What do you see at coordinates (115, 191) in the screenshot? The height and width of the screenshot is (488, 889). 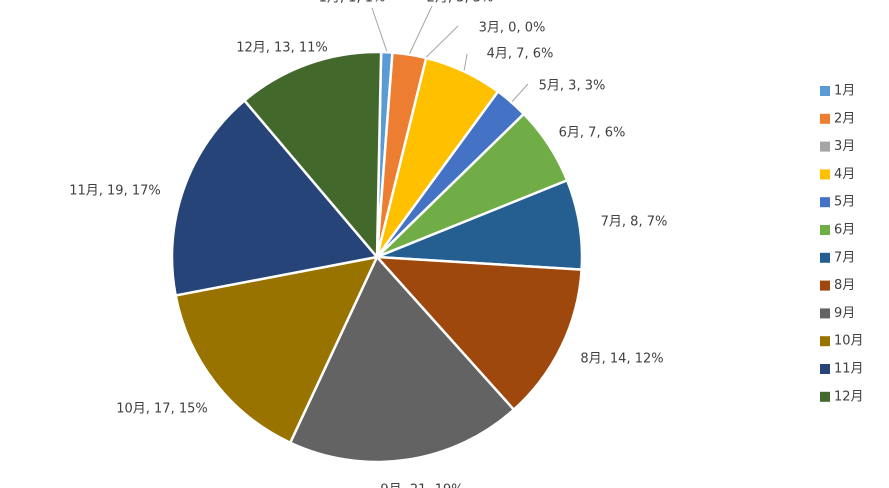 I see `data-label-11月: 11月, 19, 17%` at bounding box center [115, 191].